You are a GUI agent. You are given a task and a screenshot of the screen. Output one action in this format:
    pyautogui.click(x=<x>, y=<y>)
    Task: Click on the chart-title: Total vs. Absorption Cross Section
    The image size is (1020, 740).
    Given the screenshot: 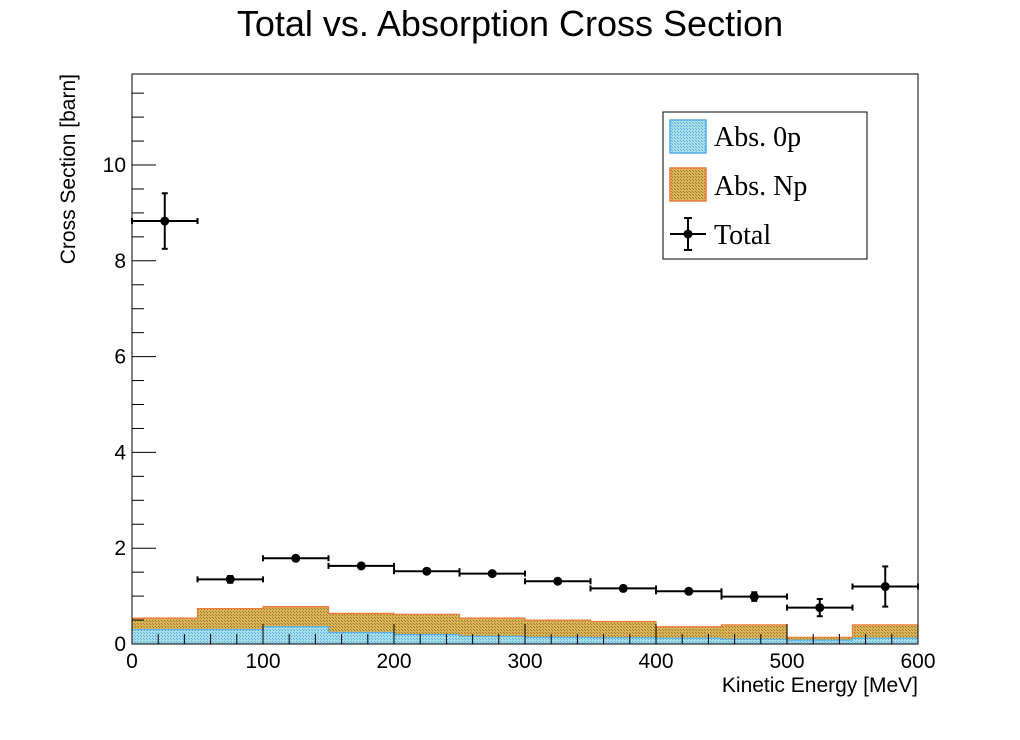 What is the action you would take?
    pyautogui.click(x=510, y=23)
    